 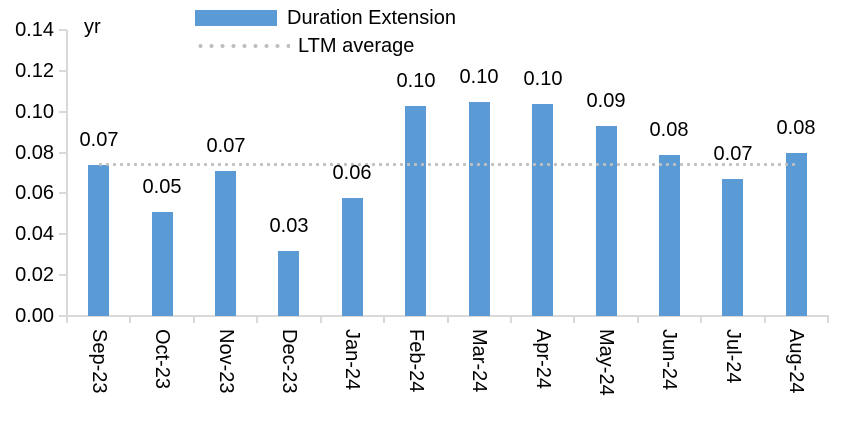 I want to click on bar-swatch-icon, so click(x=236, y=18).